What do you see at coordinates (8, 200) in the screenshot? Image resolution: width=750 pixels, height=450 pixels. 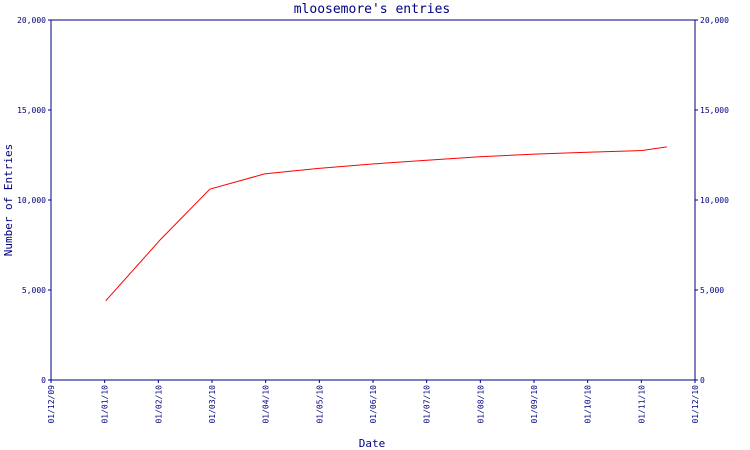 I see `y-axis-label: Number of Entries` at bounding box center [8, 200].